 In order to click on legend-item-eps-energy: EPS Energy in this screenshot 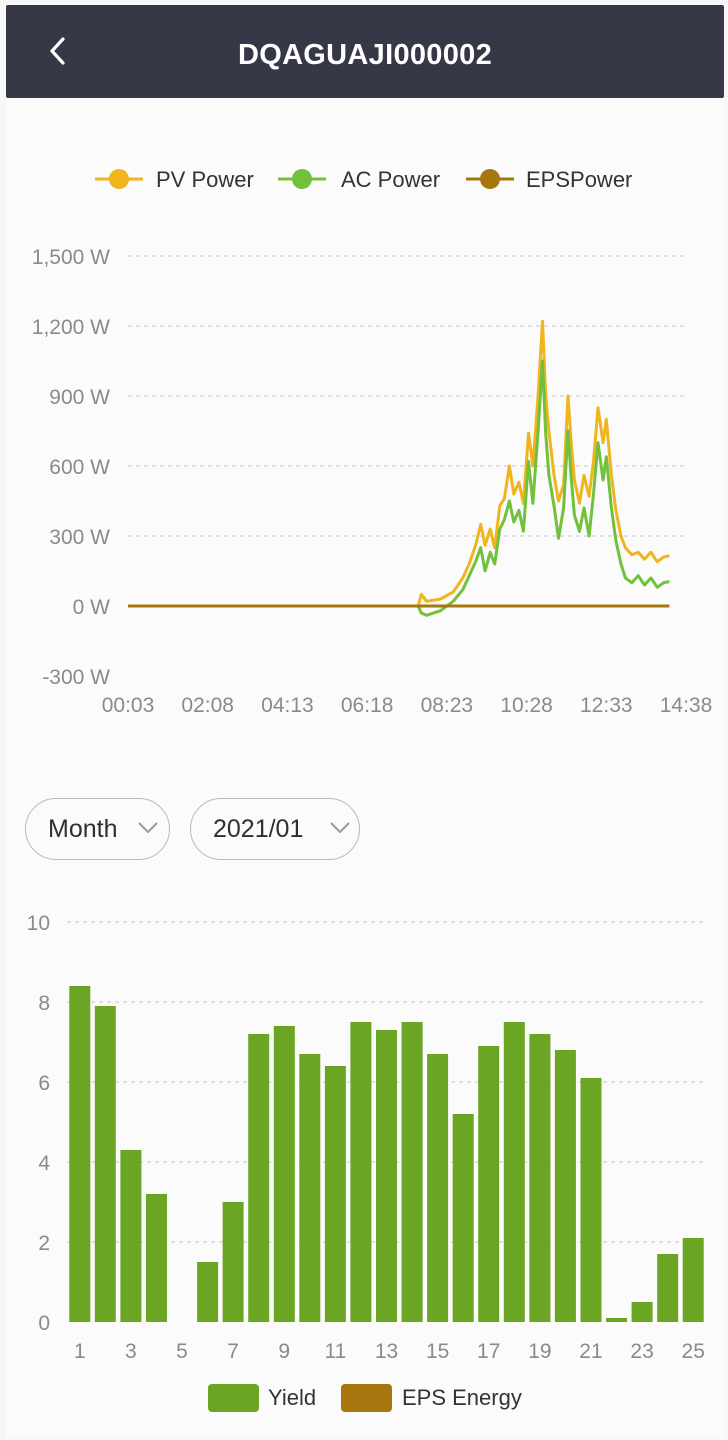, I will do `click(431, 1398)`.